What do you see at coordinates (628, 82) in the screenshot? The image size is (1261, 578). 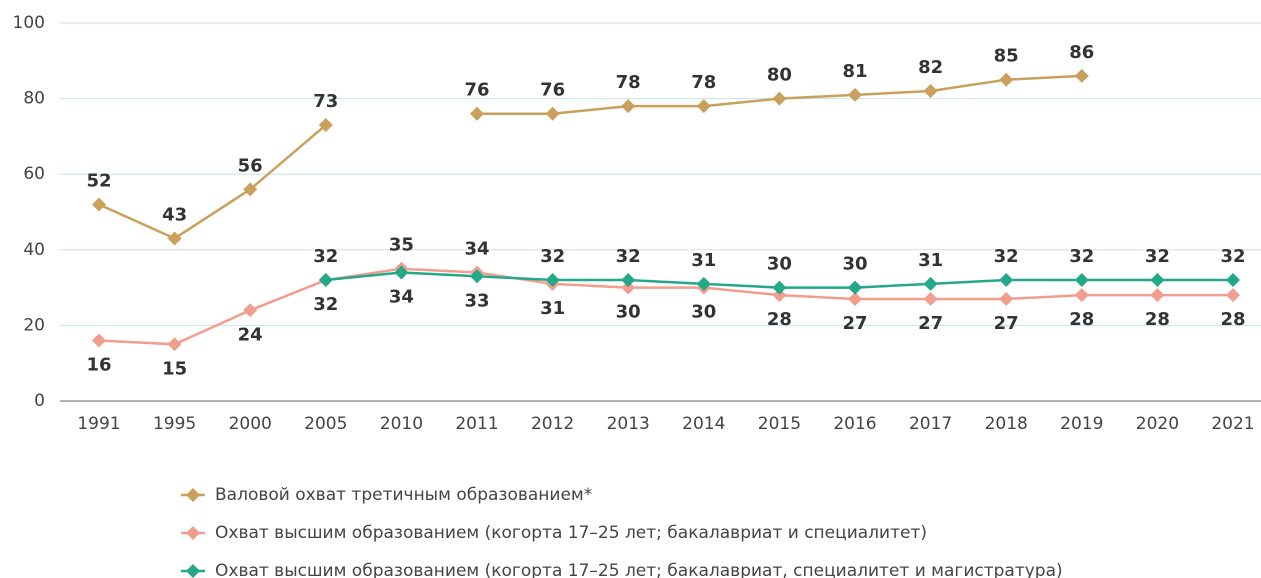 I see `data-label: 78` at bounding box center [628, 82].